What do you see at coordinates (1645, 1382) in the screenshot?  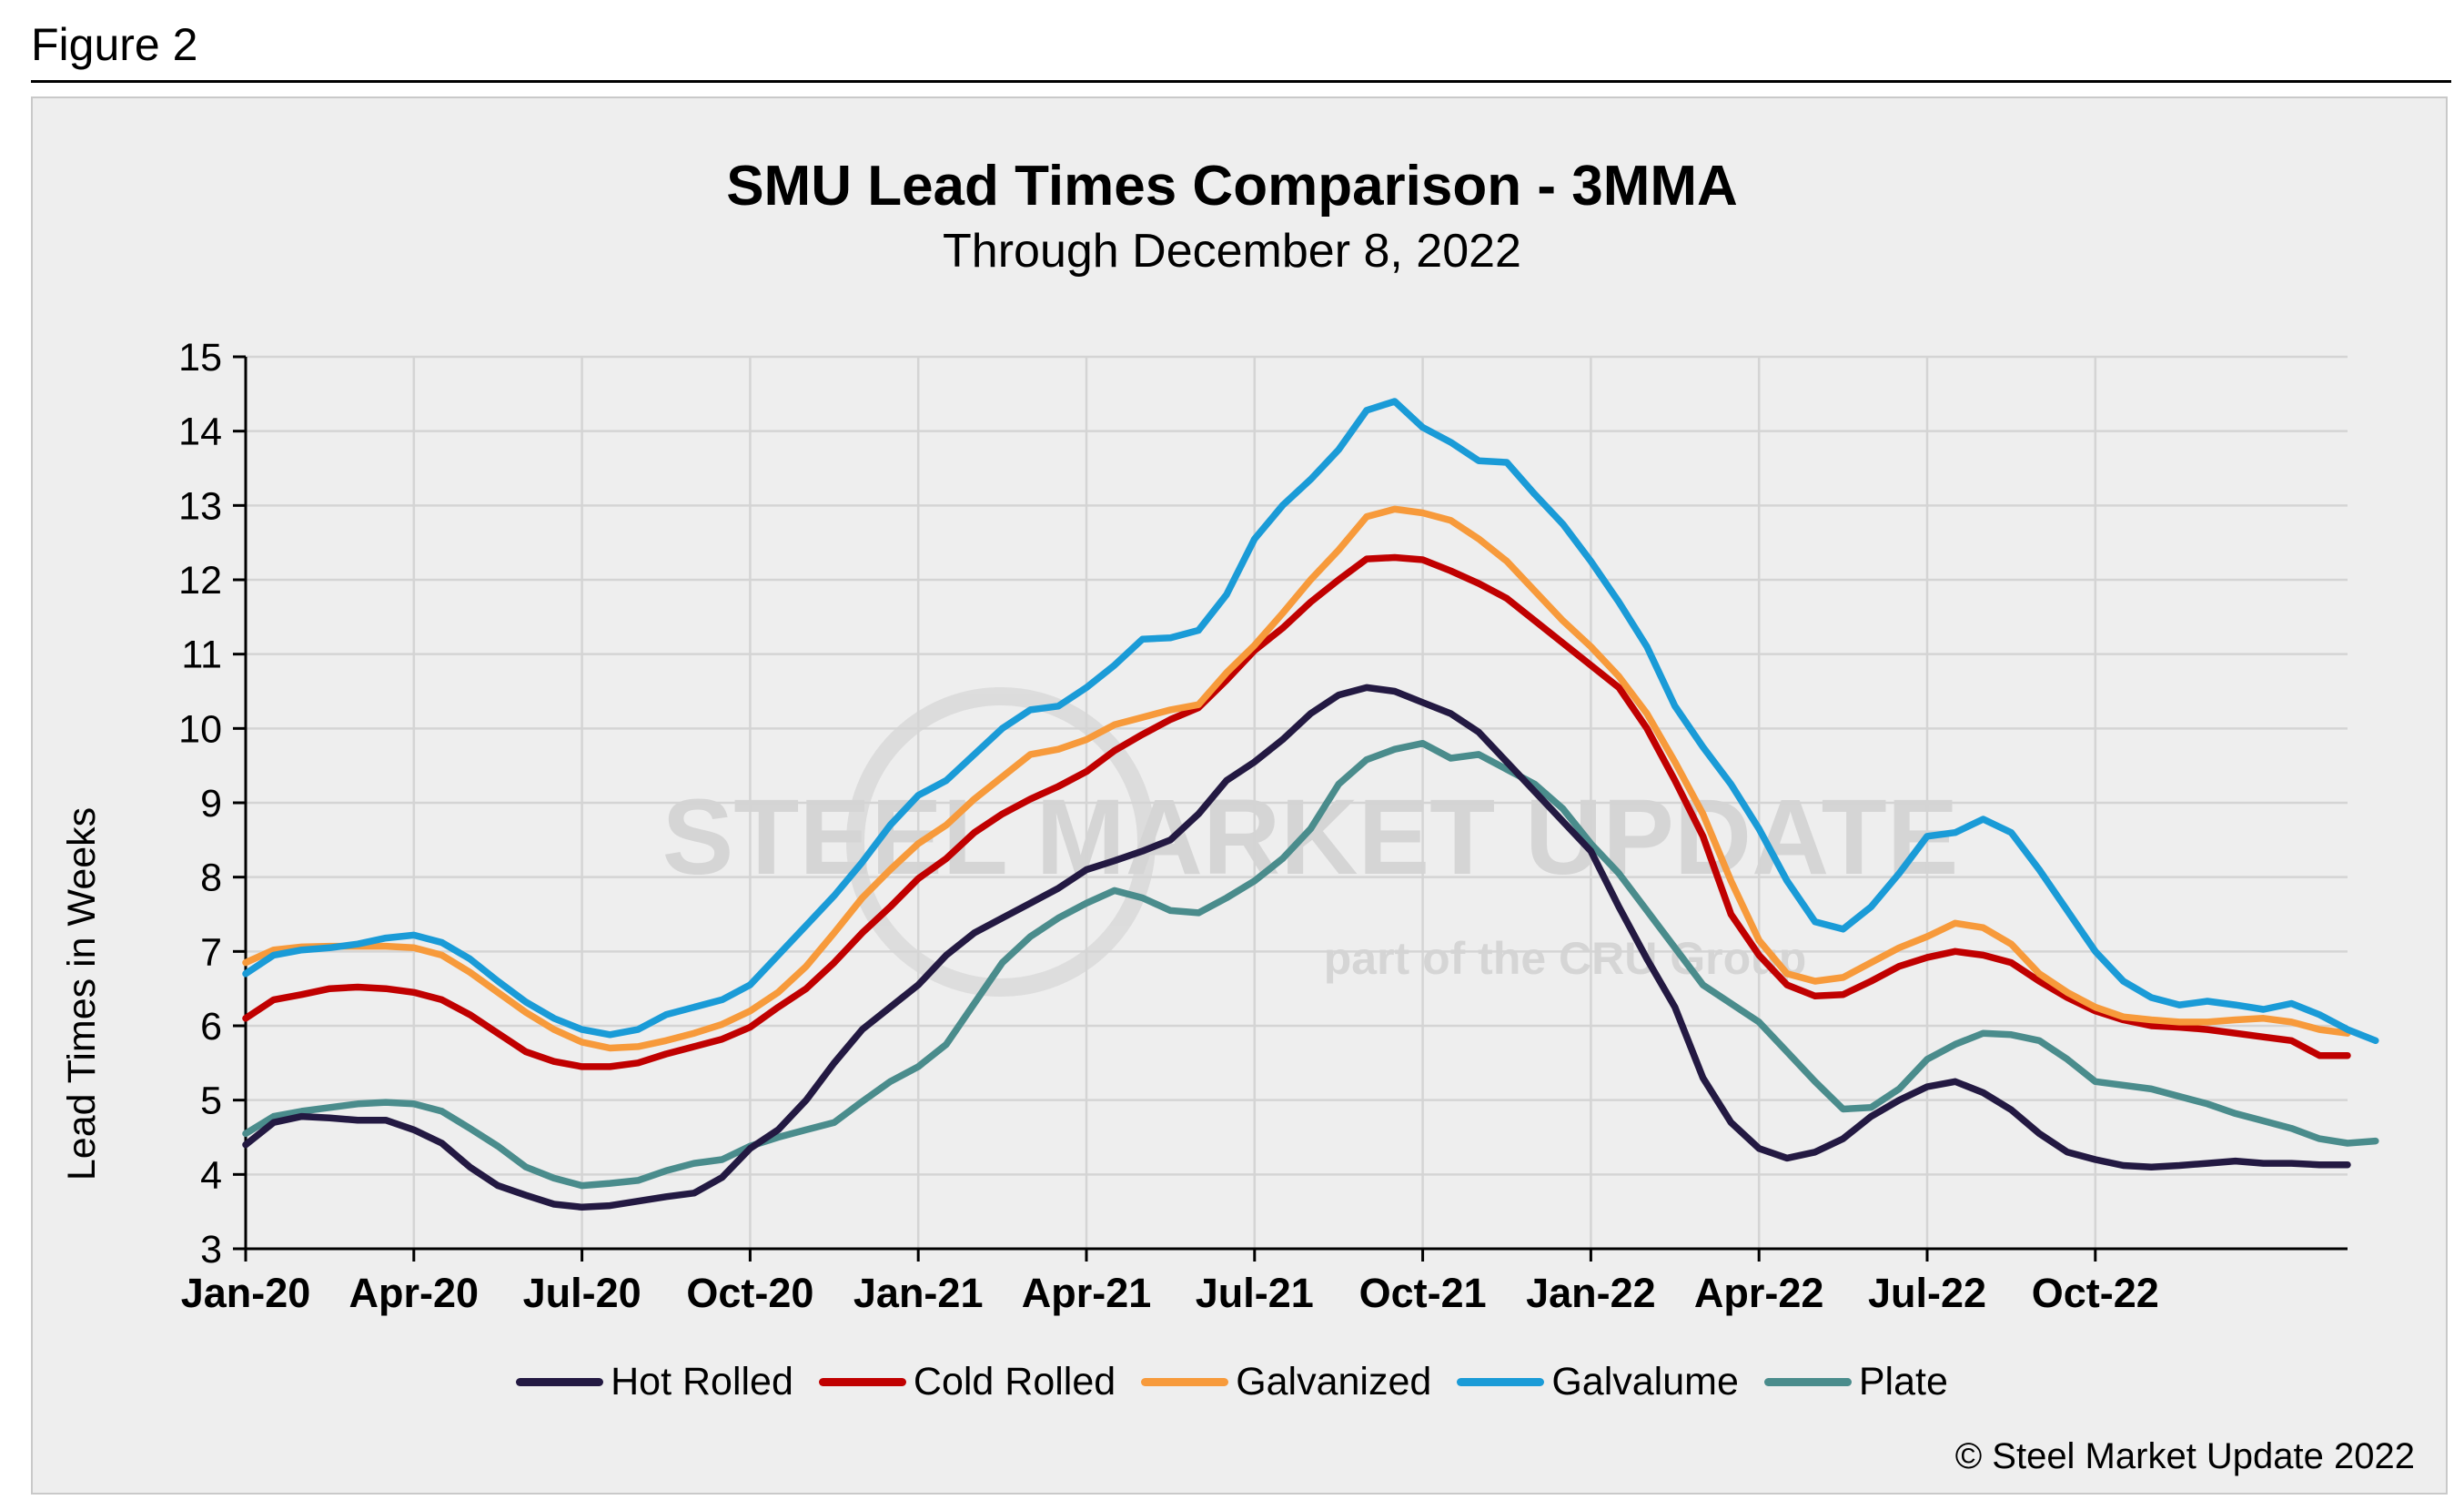 I see `legend-label: Galvalume` at bounding box center [1645, 1382].